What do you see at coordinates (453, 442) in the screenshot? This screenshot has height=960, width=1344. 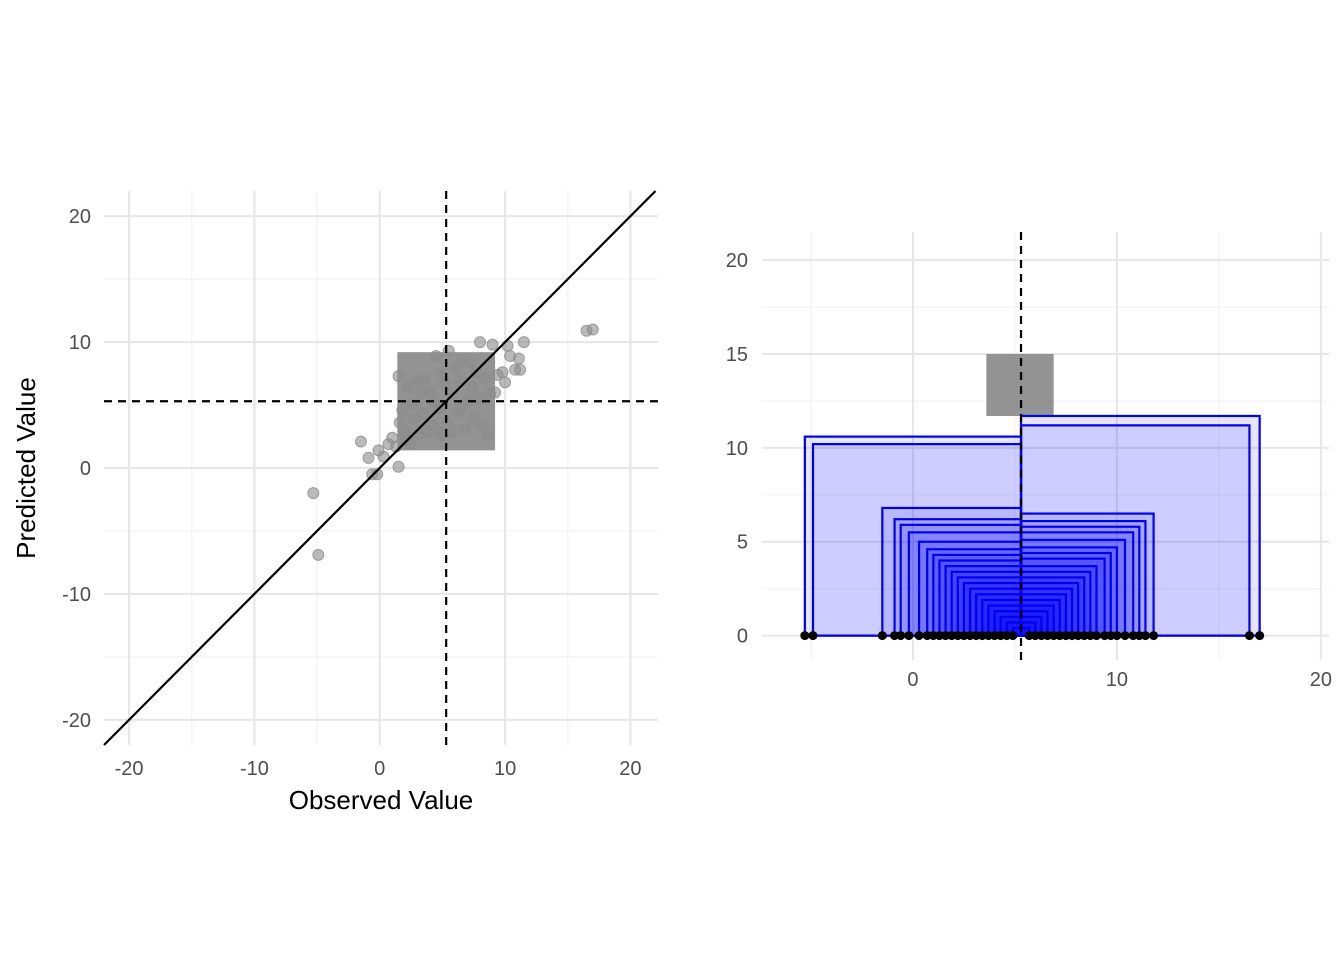 I see `left-points` at bounding box center [453, 442].